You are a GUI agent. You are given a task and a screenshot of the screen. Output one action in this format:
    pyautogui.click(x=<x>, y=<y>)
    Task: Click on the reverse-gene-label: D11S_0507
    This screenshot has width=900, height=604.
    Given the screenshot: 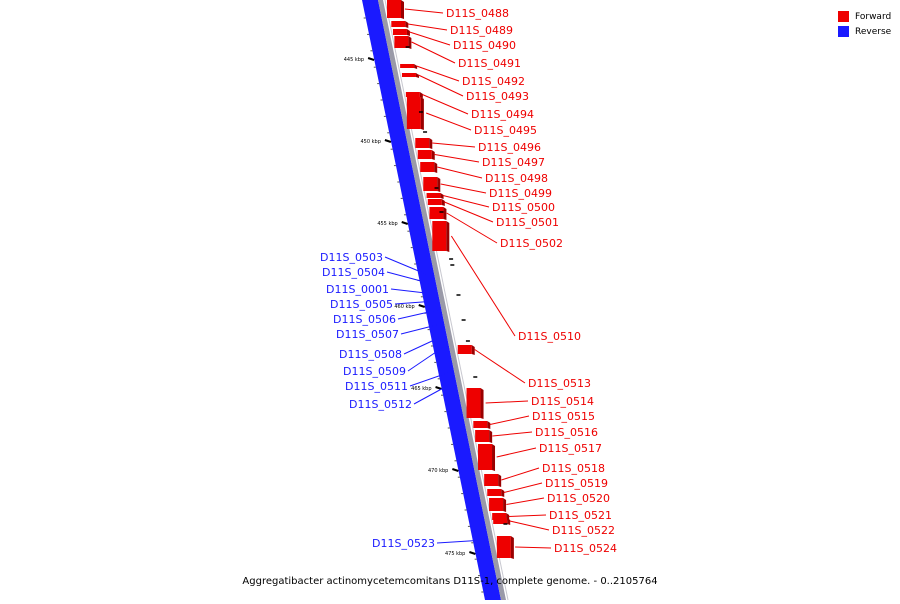 What is the action you would take?
    pyautogui.click(x=367, y=334)
    